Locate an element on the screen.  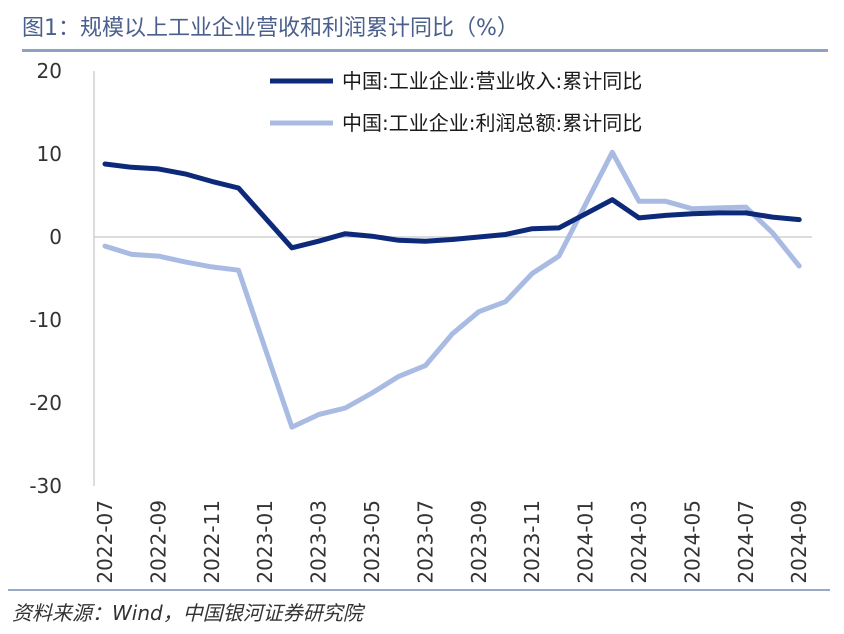
x-tick-label: 2023-03 is located at coordinates (319, 542).